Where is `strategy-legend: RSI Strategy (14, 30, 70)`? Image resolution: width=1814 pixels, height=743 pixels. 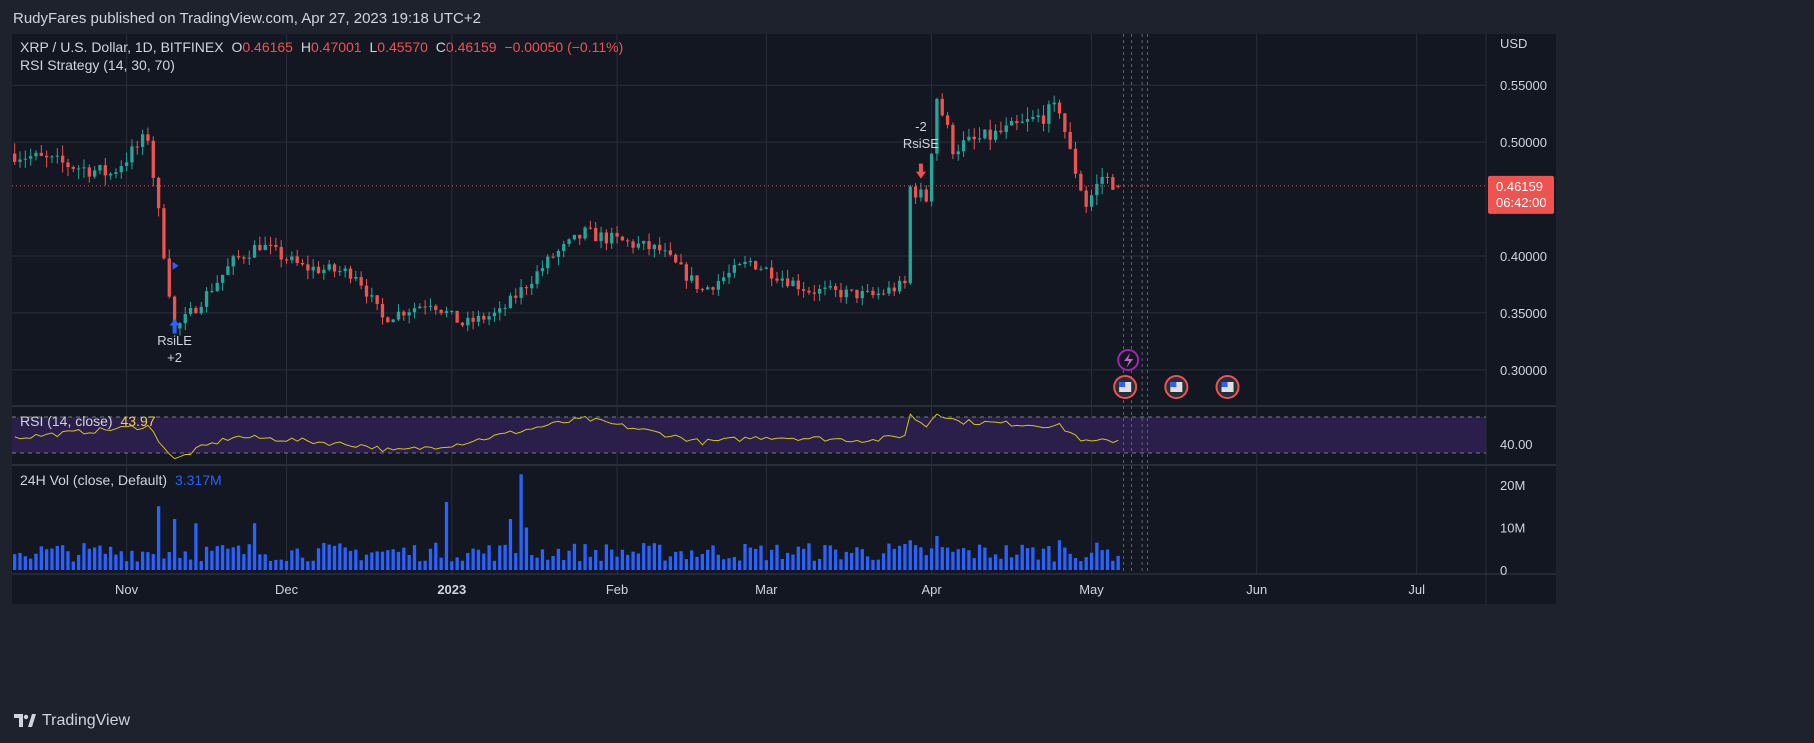 strategy-legend: RSI Strategy (14, 30, 70) is located at coordinates (97, 65).